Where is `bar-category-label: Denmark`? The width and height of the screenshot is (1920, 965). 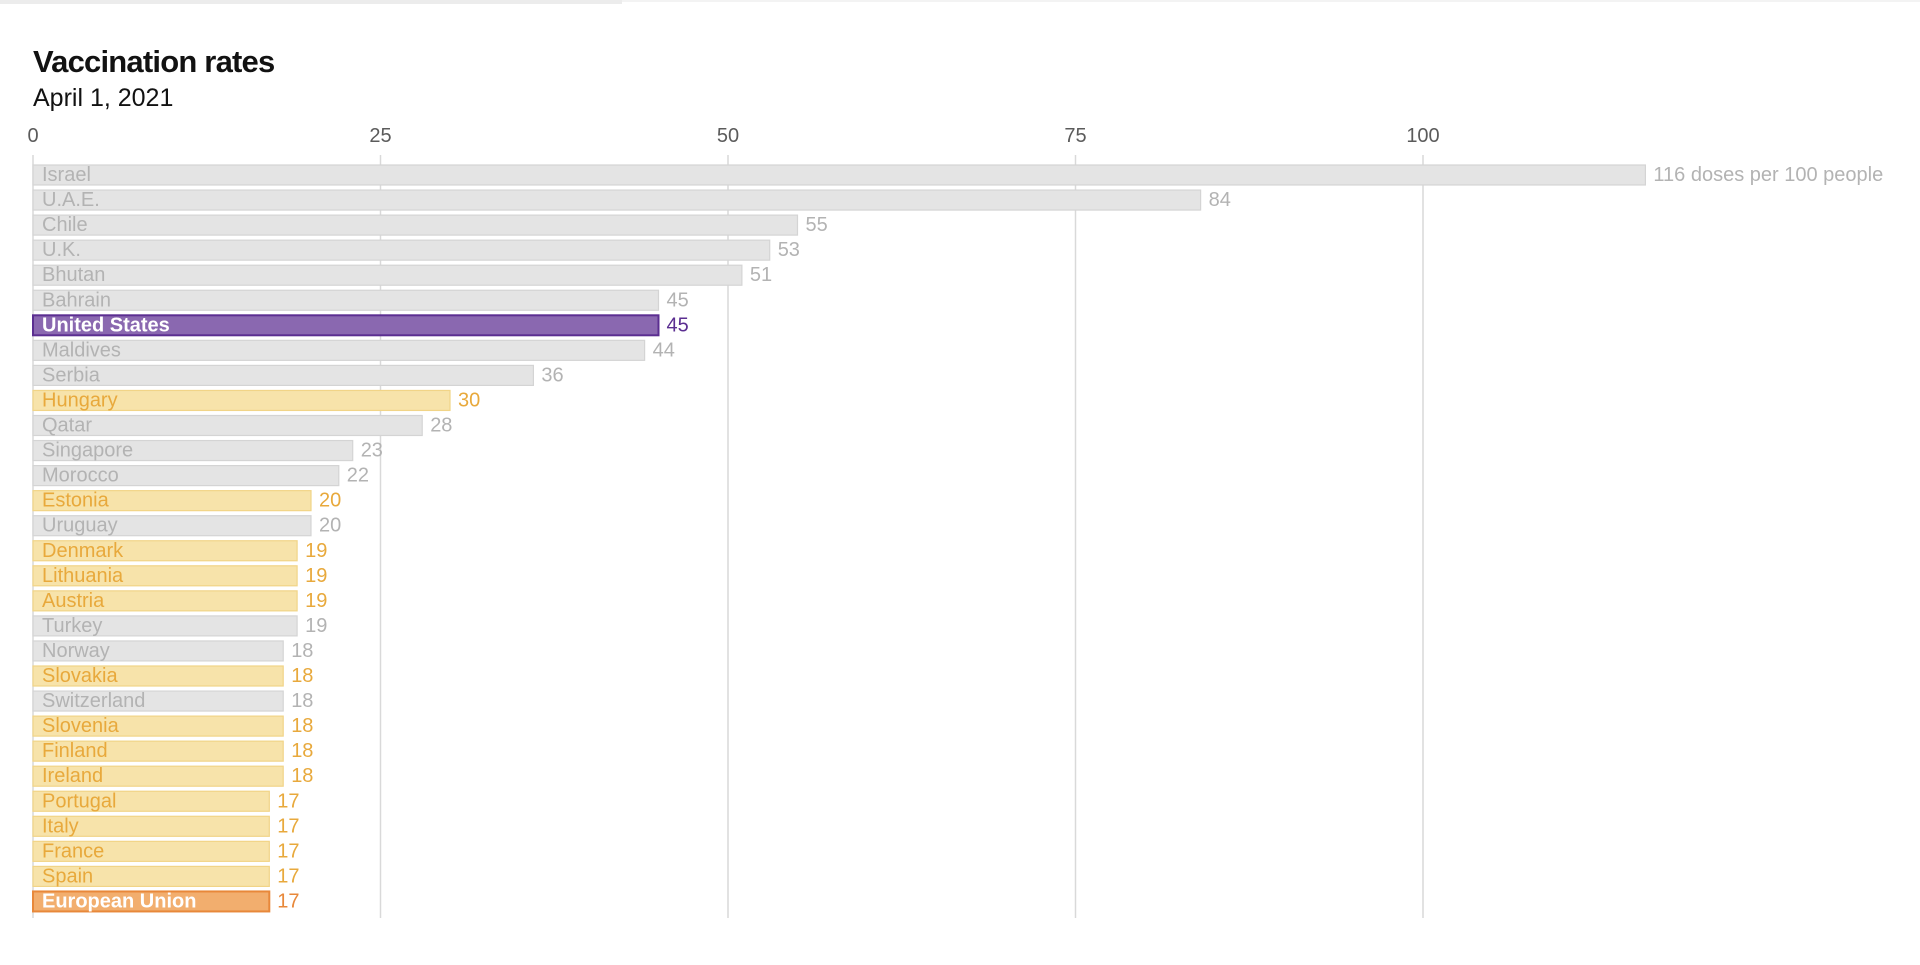 bar-category-label: Denmark is located at coordinates (83, 551).